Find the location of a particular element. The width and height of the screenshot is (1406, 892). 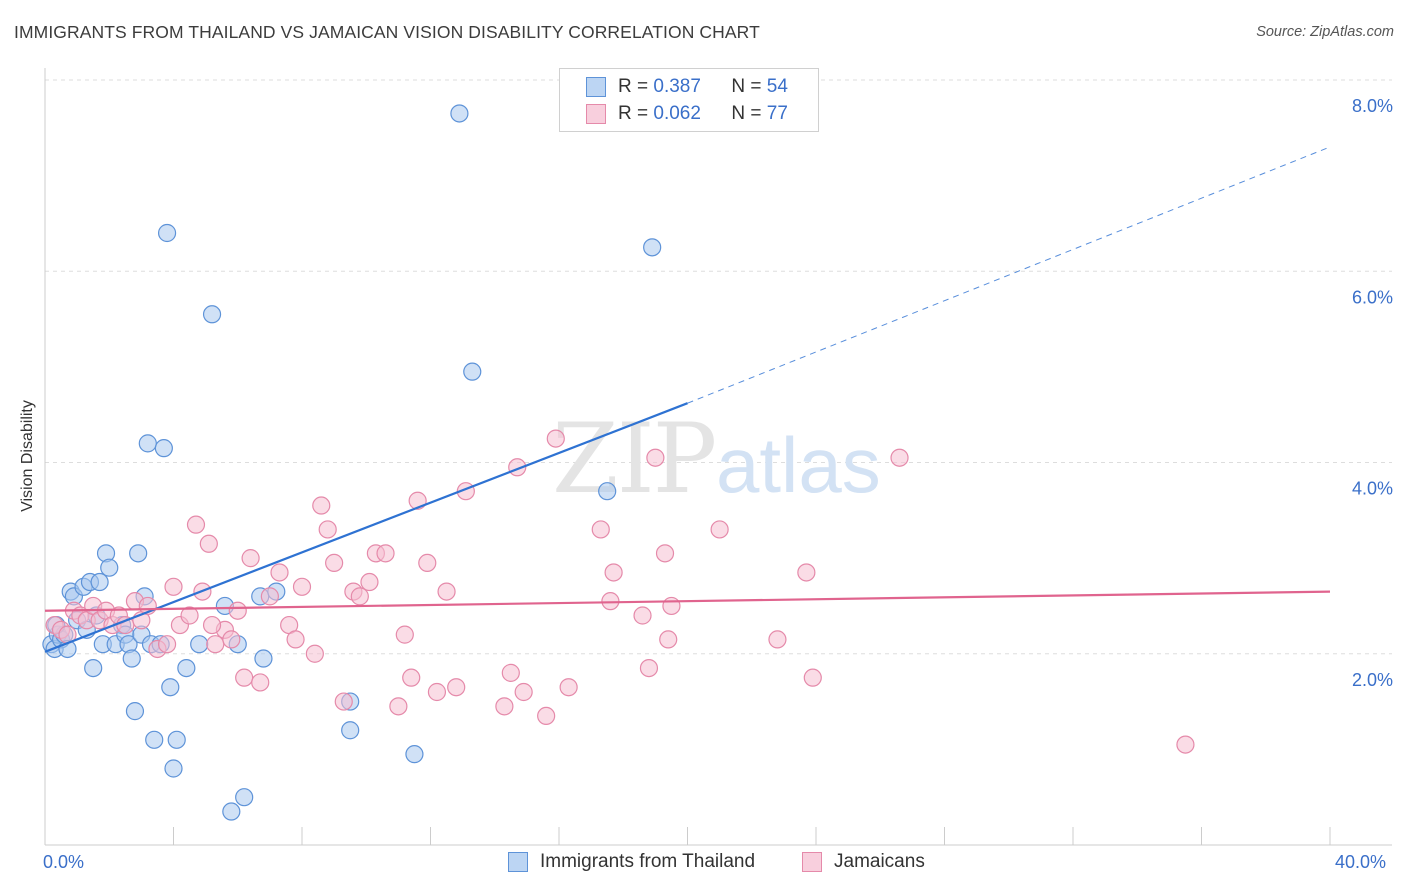

series-legend-jamaicans: Jamaicans is located at coordinates (863, 862).